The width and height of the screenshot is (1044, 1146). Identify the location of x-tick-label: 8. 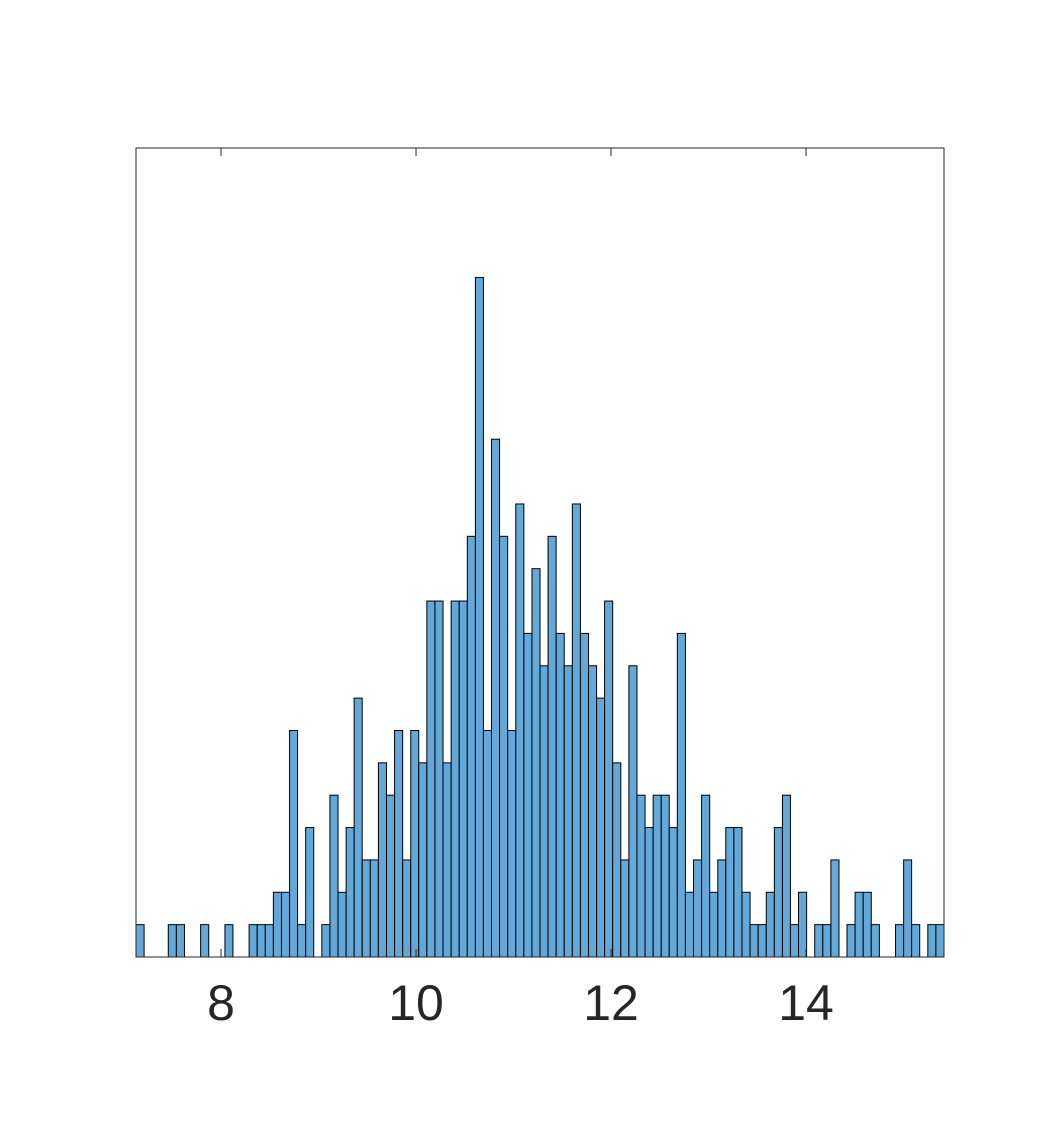
(221, 1003).